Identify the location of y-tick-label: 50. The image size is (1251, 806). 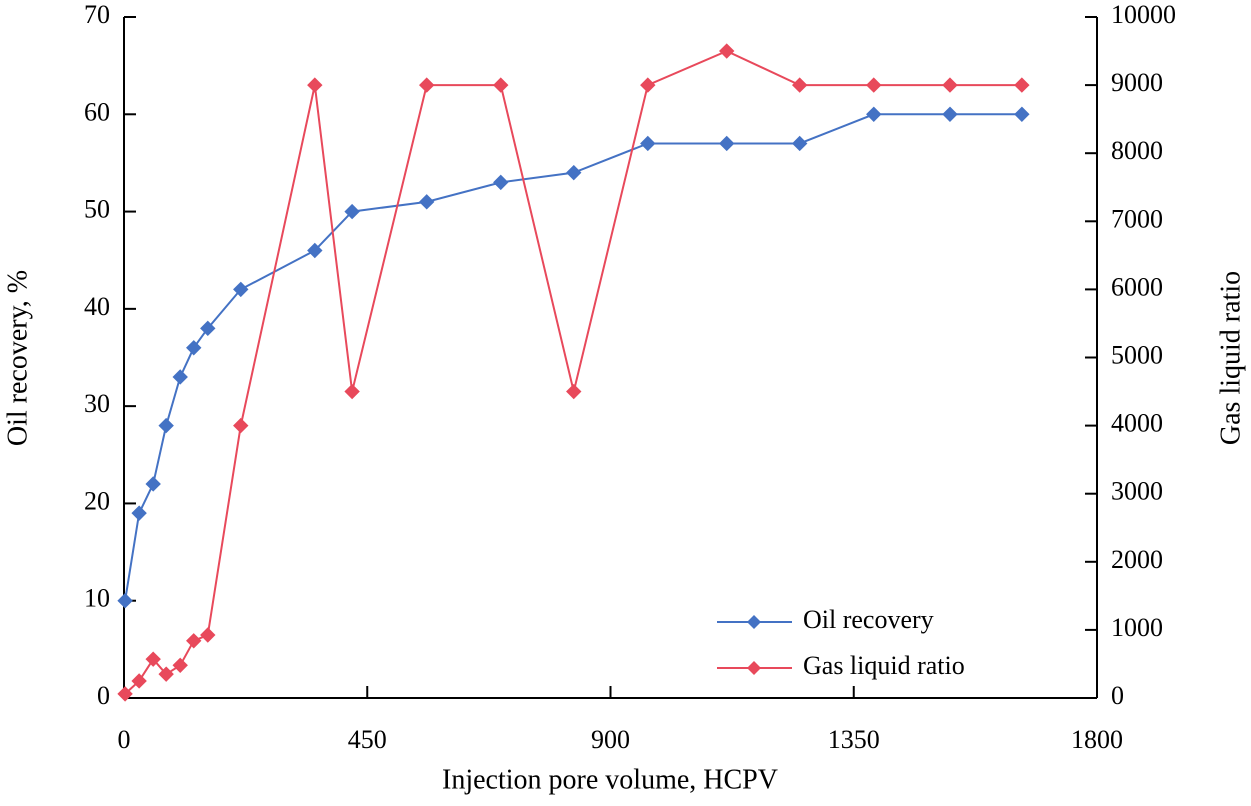
(97, 209).